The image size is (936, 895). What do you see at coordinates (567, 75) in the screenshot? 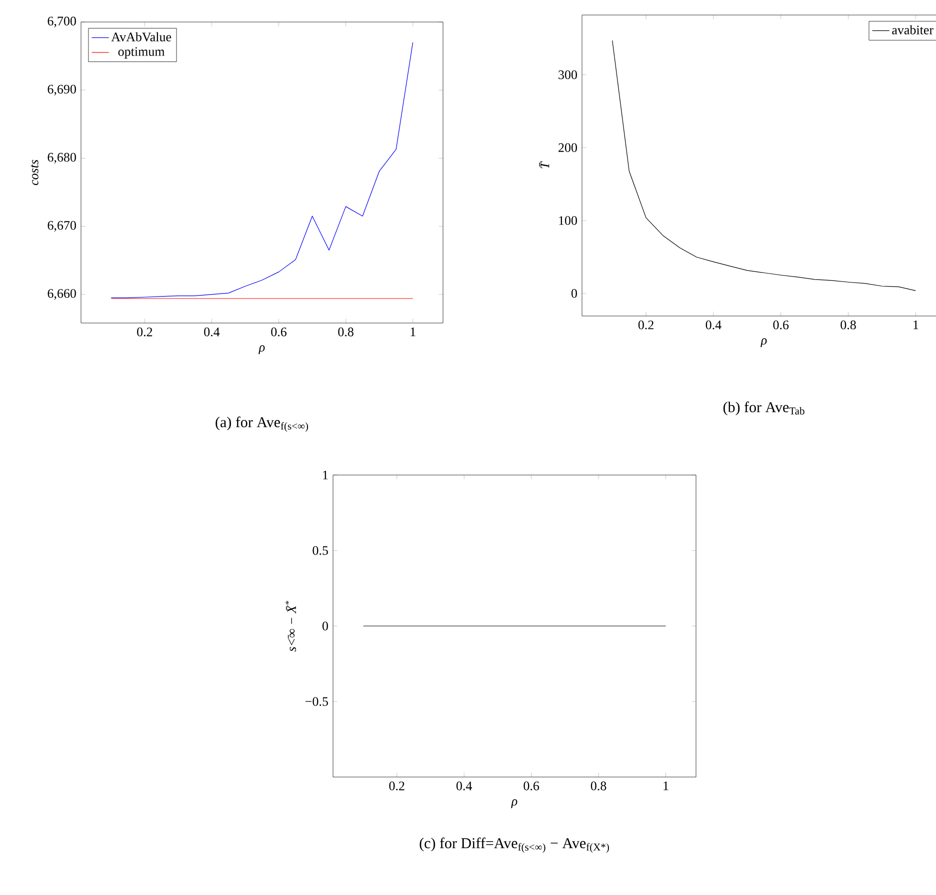
I see `y-tick-label: 300` at bounding box center [567, 75].